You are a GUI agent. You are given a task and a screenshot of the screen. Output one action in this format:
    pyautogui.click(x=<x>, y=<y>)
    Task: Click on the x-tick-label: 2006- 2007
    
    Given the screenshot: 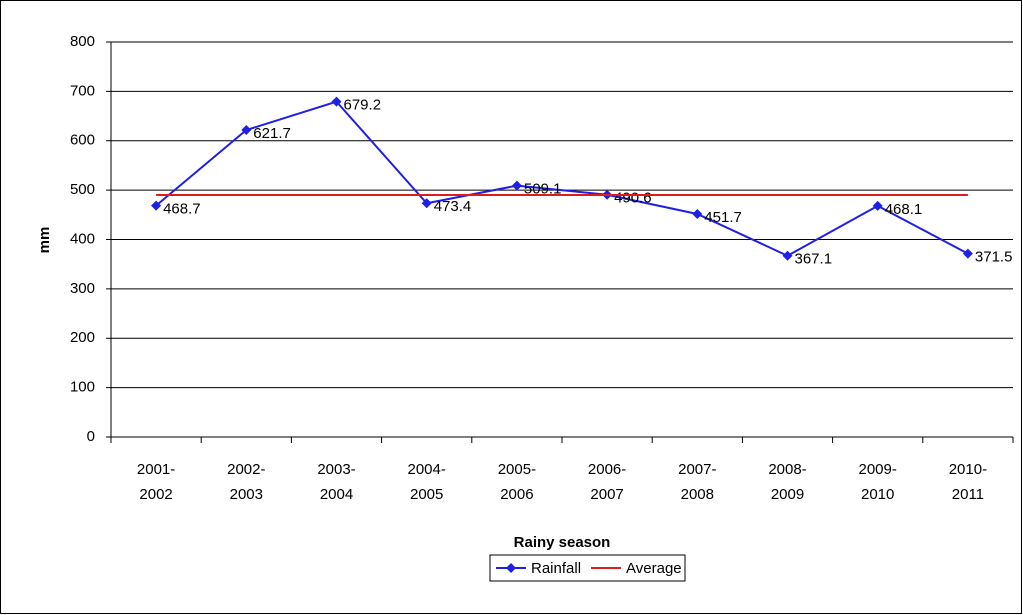 What is the action you would take?
    pyautogui.click(x=607, y=482)
    